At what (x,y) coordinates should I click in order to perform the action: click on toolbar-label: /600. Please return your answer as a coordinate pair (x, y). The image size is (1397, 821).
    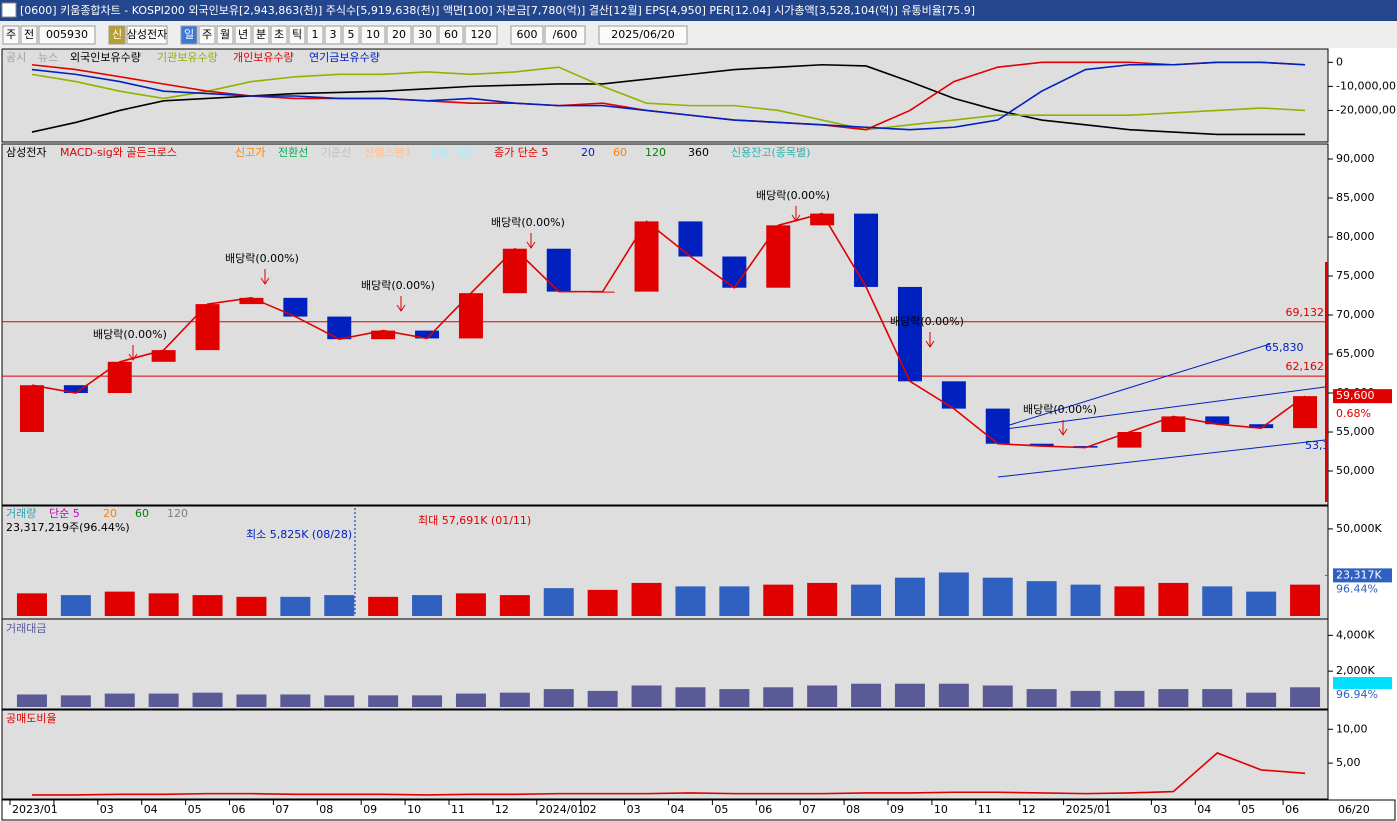
    Looking at the image, I should click on (565, 34).